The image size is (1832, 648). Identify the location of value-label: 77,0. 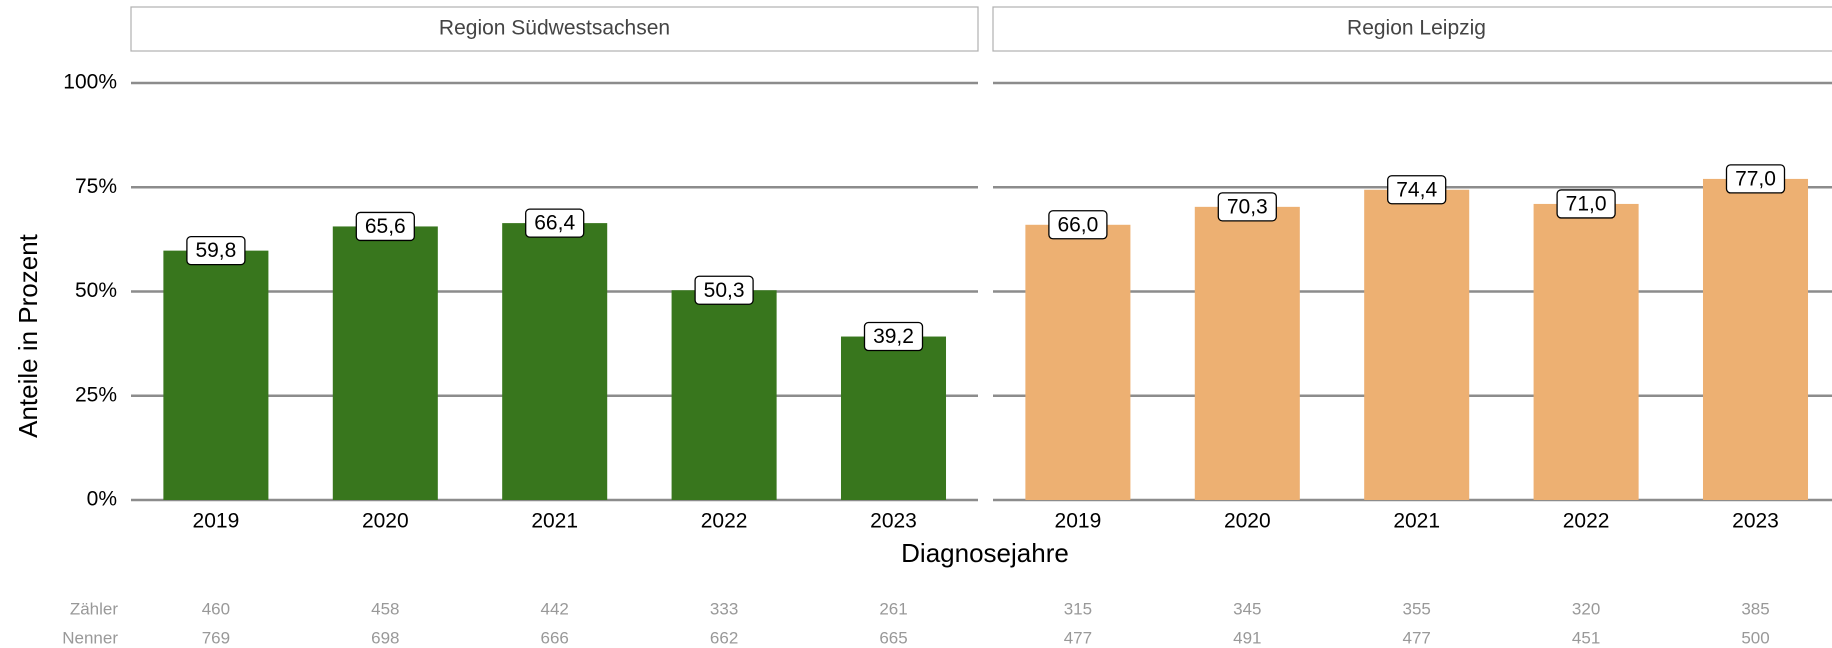
(1755, 178).